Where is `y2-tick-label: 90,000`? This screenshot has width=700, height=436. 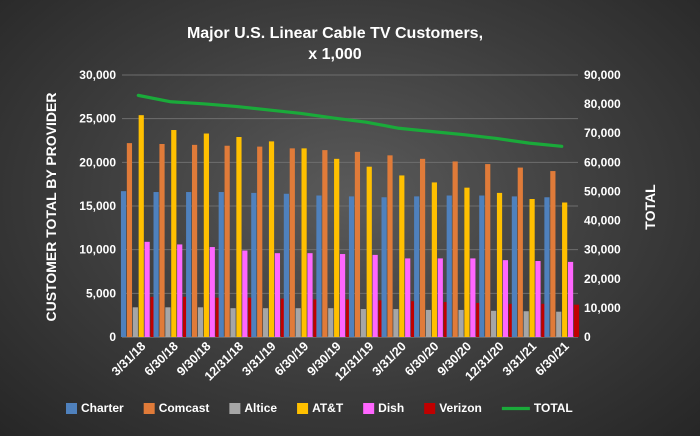
y2-tick-label: 90,000 is located at coordinates (602, 75).